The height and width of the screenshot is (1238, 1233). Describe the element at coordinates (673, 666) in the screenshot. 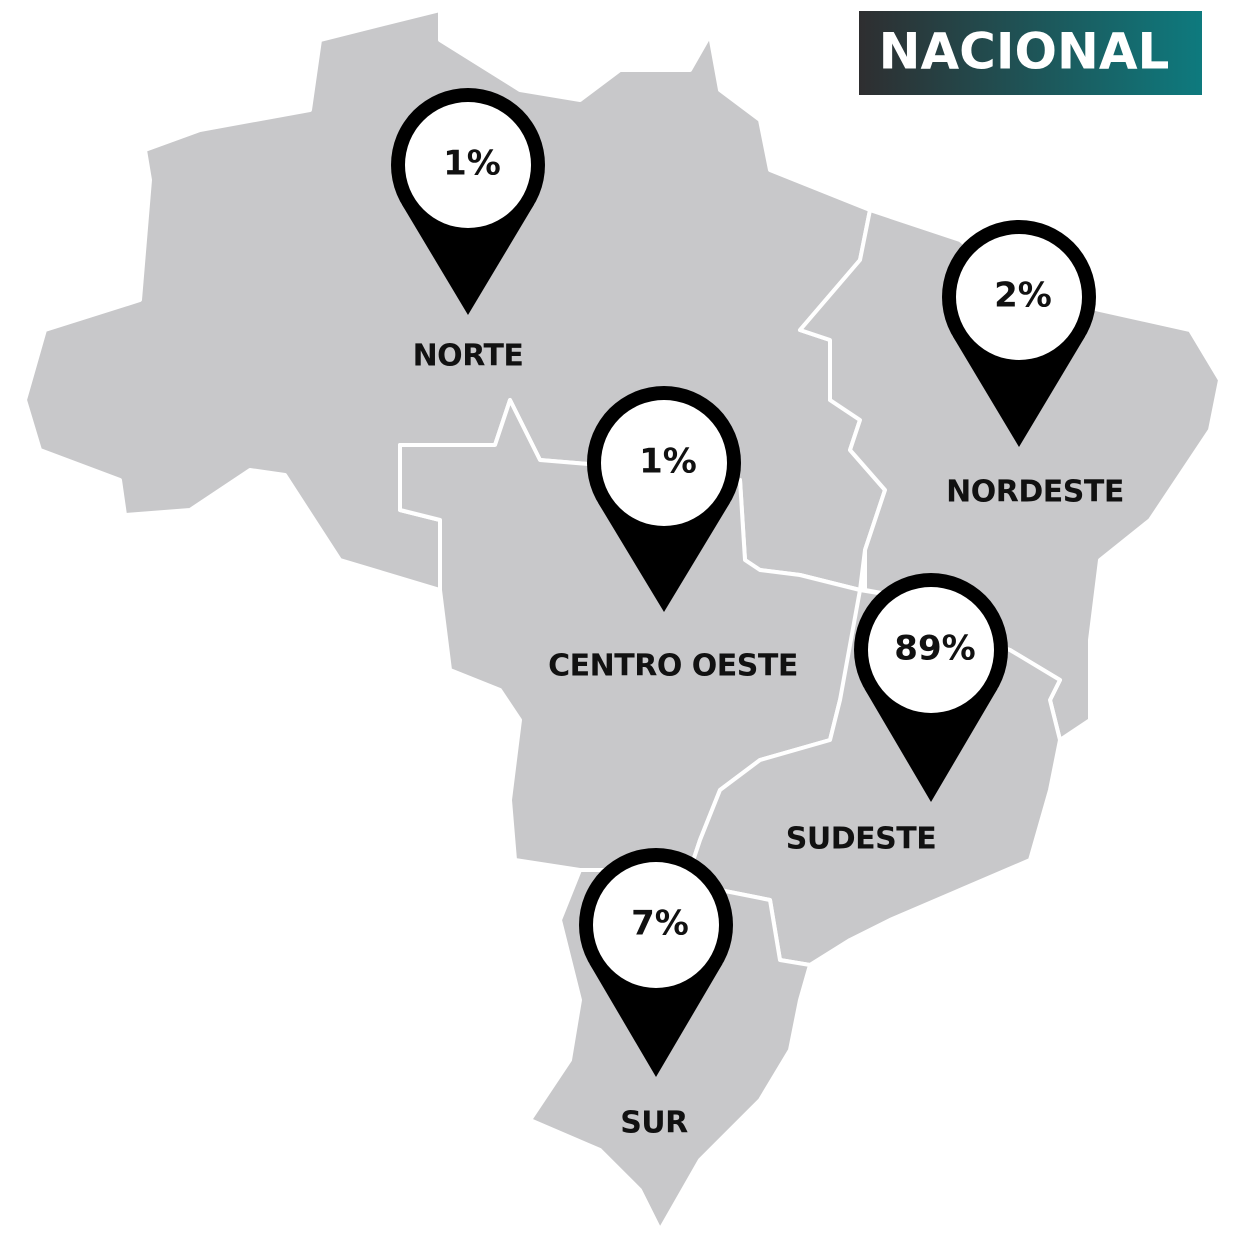

I see `region-label: CENTRO OESTE` at that location.